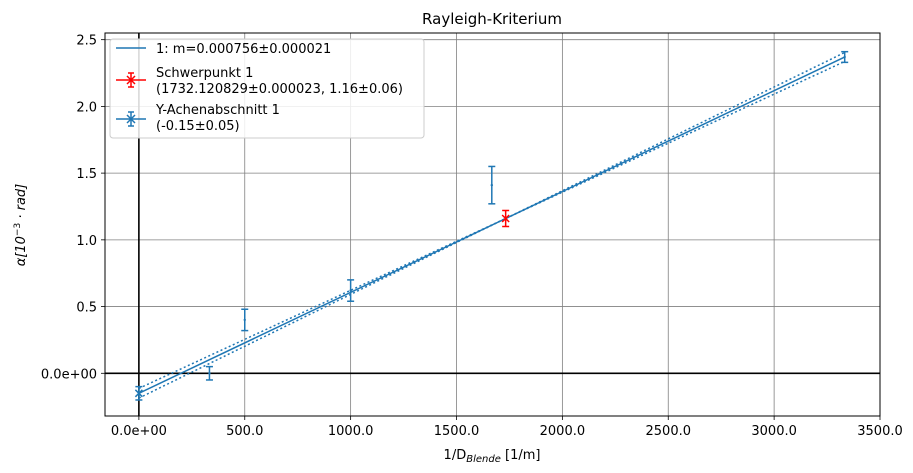 This screenshot has width=913, height=473. What do you see at coordinates (457, 431) in the screenshot?
I see `x-tick-label: 1500.0` at bounding box center [457, 431].